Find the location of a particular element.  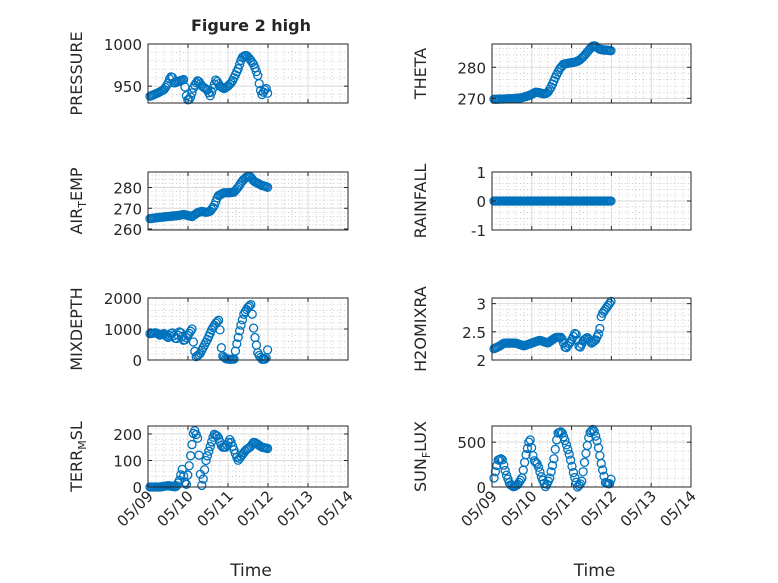

y-tick-label: 1 is located at coordinates (481, 173).